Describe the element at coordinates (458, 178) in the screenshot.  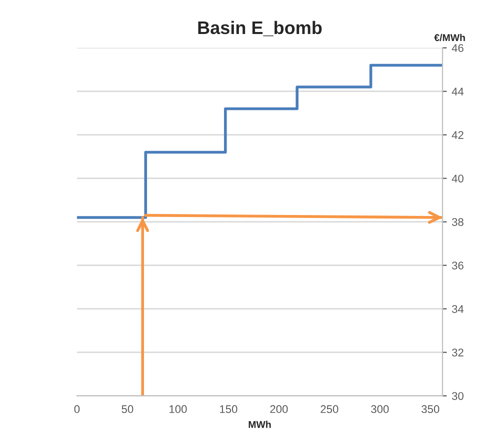
I see `y-tick-label: 40` at that location.